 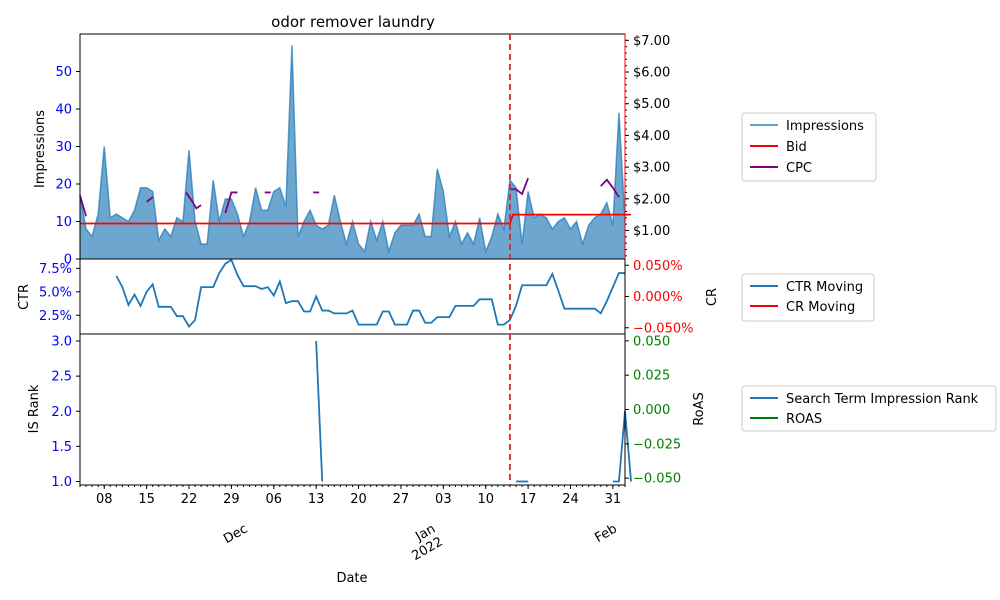 I want to click on x-month-label: Dec, so click(x=235, y=534).